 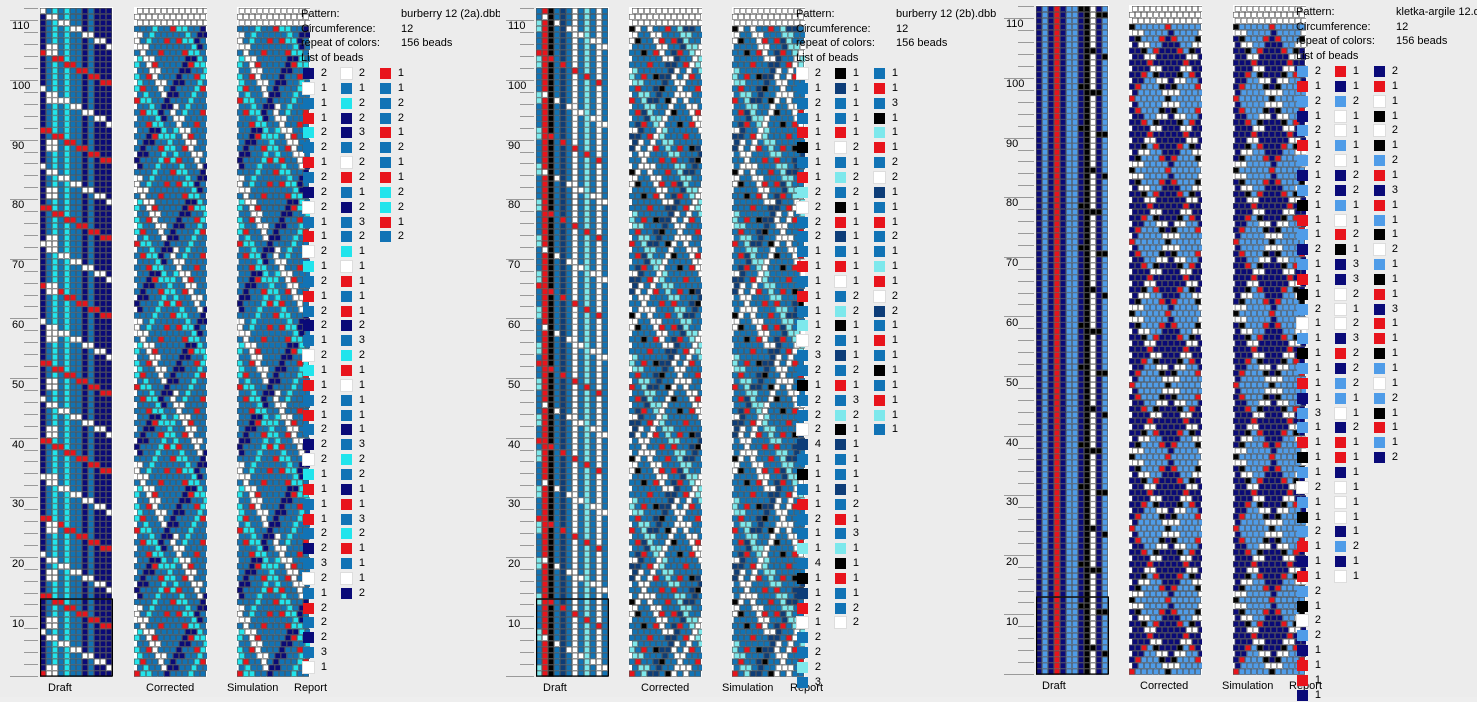 What do you see at coordinates (1164, 686) in the screenshot?
I see `corrected-label: Corrected` at bounding box center [1164, 686].